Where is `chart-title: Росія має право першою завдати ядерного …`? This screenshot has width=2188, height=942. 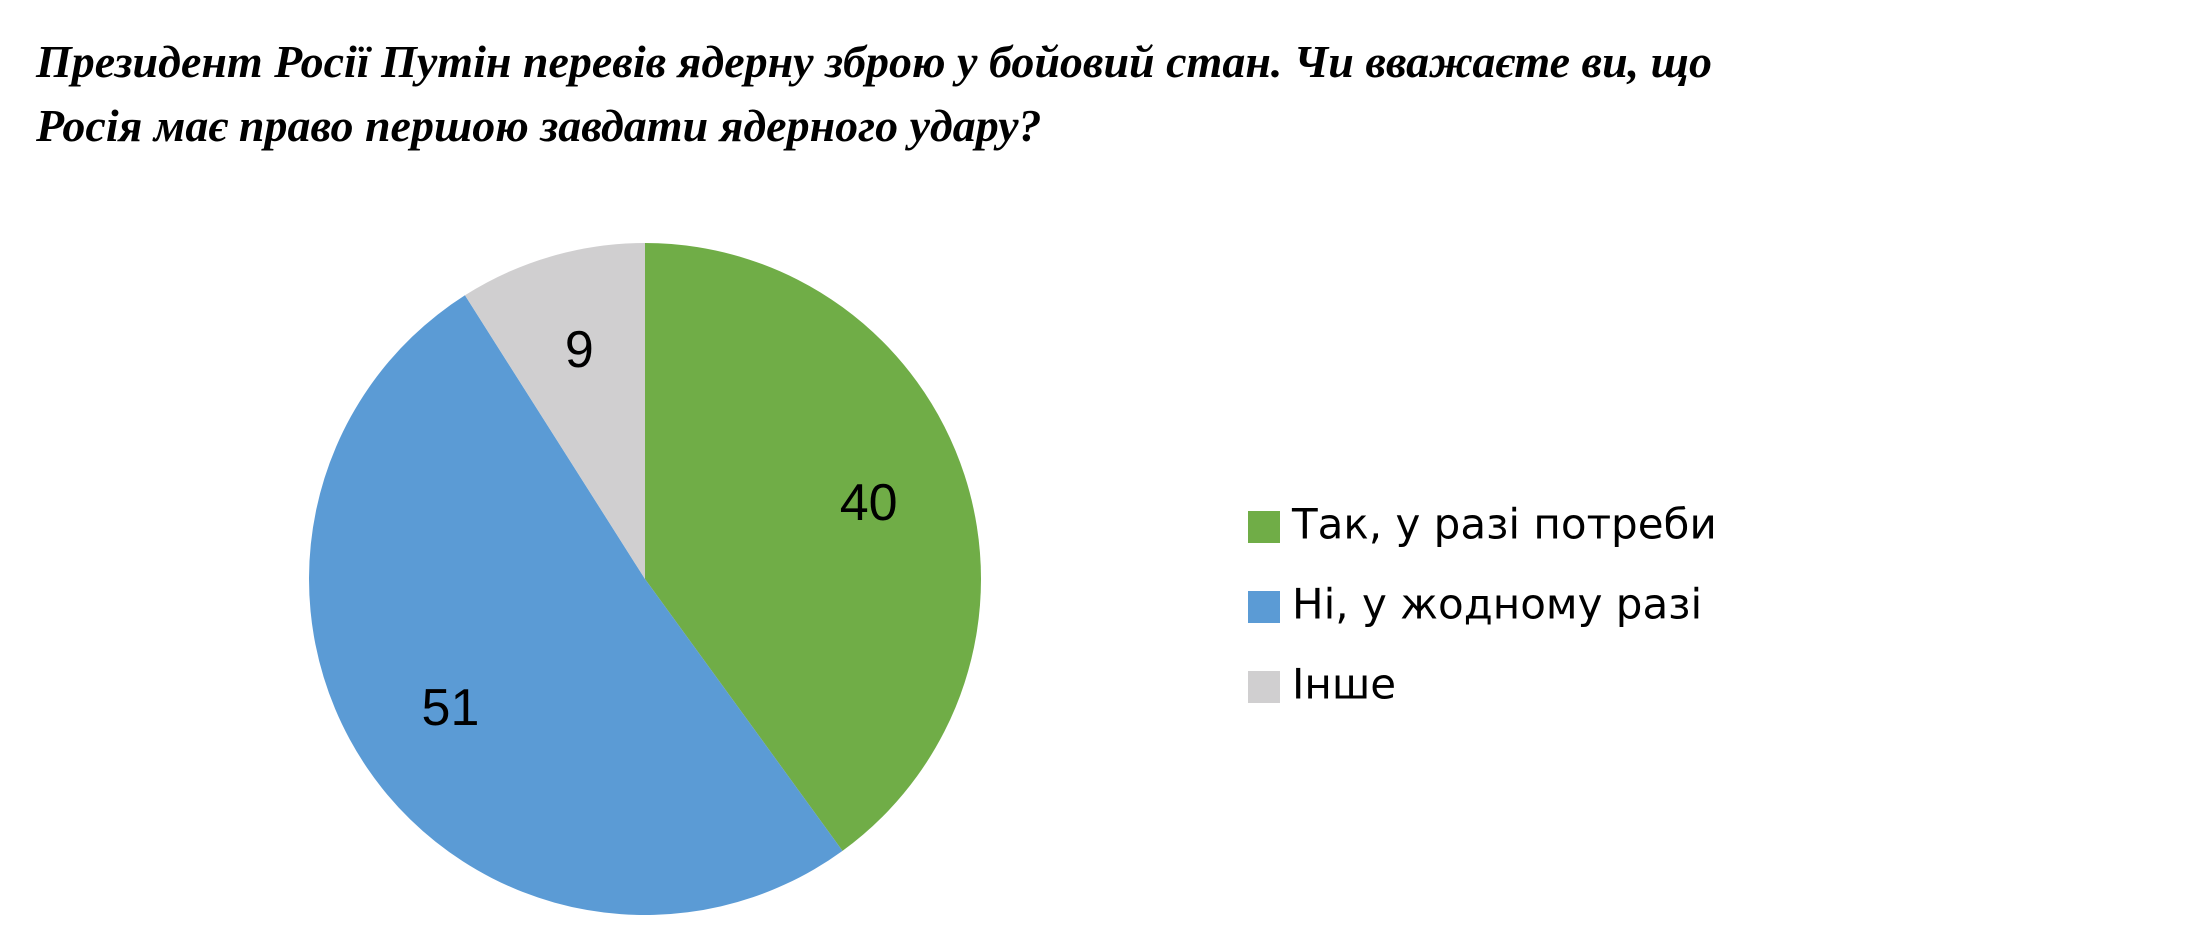 chart-title: Росія має право першою завдати ядерного … is located at coordinates (538, 125).